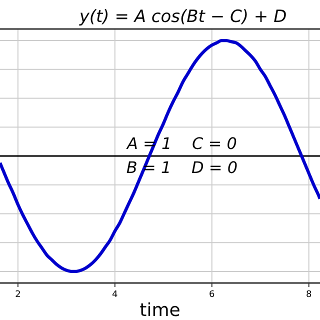  Describe the element at coordinates (182, 17) in the screenshot. I see `chart-title: y(t) = A cos(Bt − C) + D` at that location.